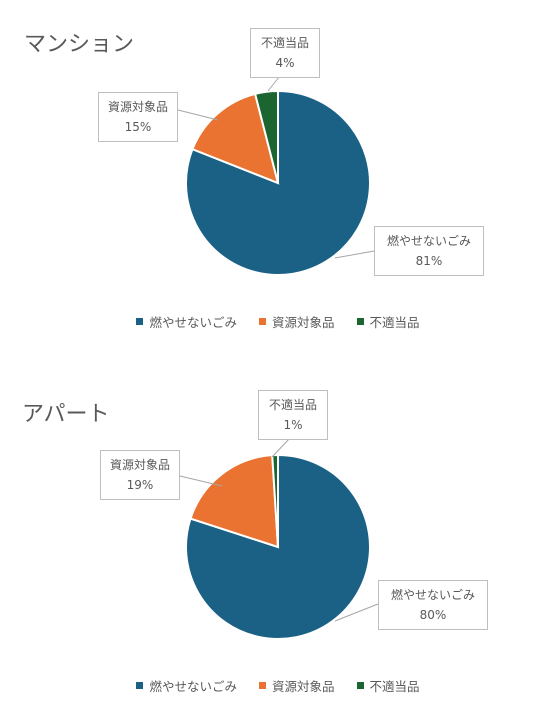 This screenshot has height=716, width=556. Describe the element at coordinates (138, 117) in the screenshot. I see `data-label-resource: 資源対象品 15%` at that location.